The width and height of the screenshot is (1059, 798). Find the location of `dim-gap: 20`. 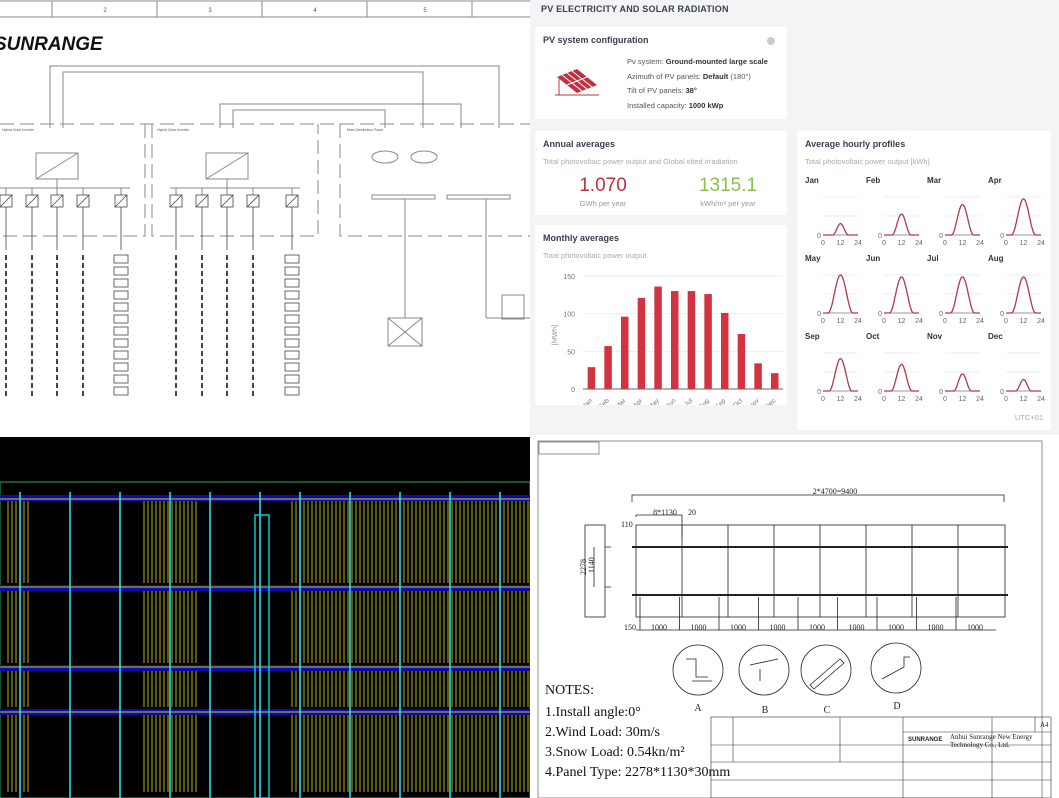

dim-gap: 20 is located at coordinates (692, 512).